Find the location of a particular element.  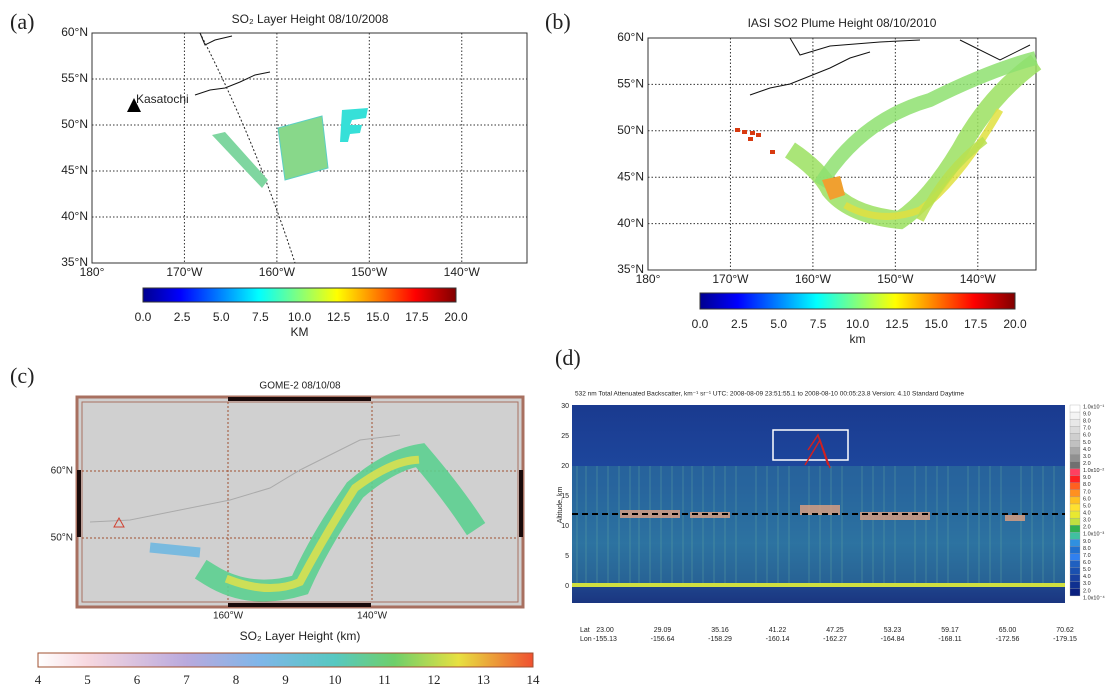

lat-label: 70.62 is located at coordinates (1065, 630).